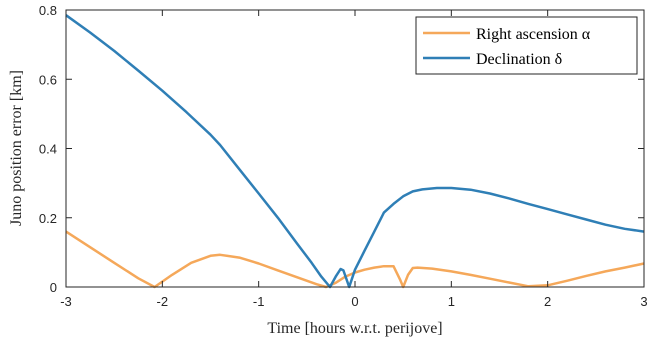 The image size is (649, 345). Describe the element at coordinates (519, 59) in the screenshot. I see `legend-label-declination: Declination δ` at that location.